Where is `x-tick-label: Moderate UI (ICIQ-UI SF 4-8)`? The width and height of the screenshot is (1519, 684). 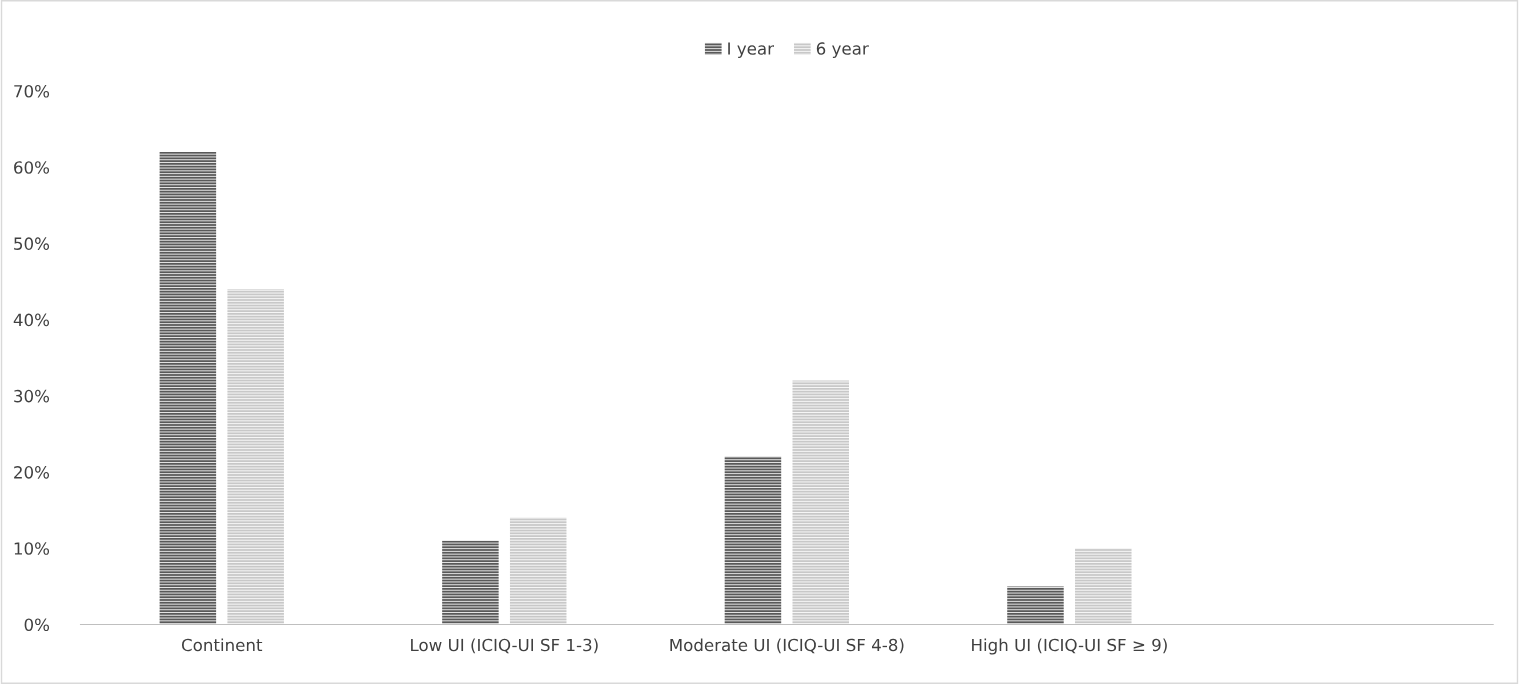
x-tick-label: Moderate UI (ICIQ-UI SF 4-8) is located at coordinates (787, 646).